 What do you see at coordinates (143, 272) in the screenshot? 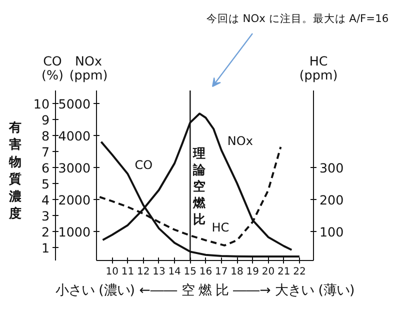
I see `x-tick-label: 12` at bounding box center [143, 272].